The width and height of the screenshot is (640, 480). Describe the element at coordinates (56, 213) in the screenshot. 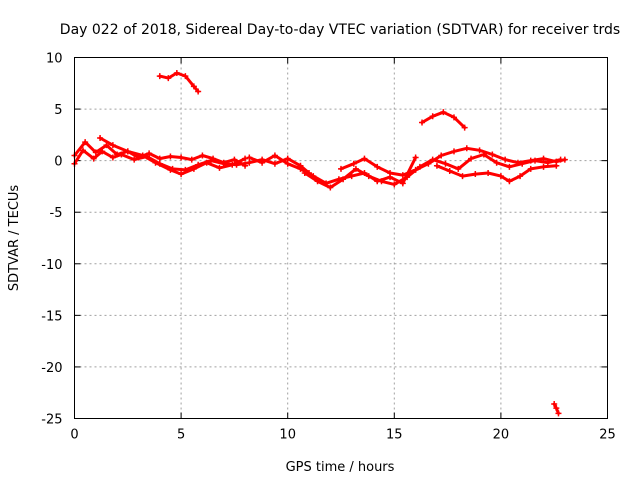

I see `y-tick-label: -5` at that location.